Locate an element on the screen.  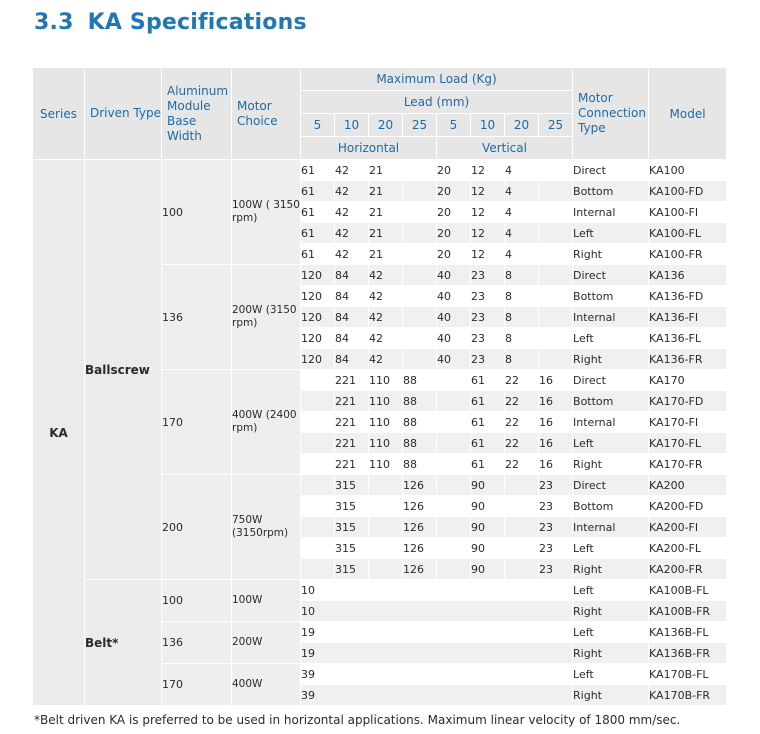
section-title: 3.3 KA Specifications is located at coordinates (170, 22).